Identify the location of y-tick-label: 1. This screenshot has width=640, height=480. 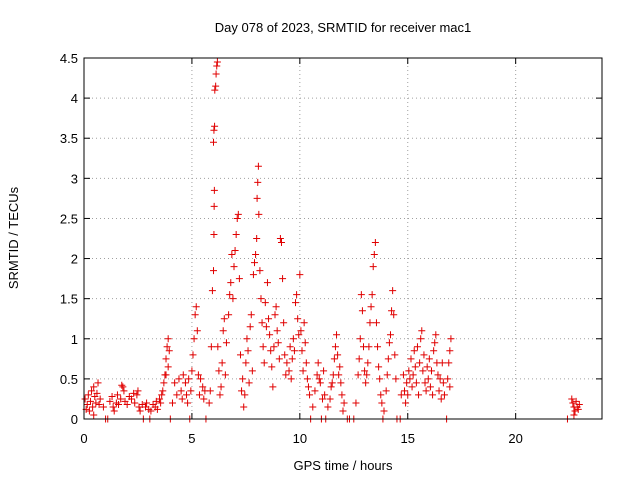
(74, 339).